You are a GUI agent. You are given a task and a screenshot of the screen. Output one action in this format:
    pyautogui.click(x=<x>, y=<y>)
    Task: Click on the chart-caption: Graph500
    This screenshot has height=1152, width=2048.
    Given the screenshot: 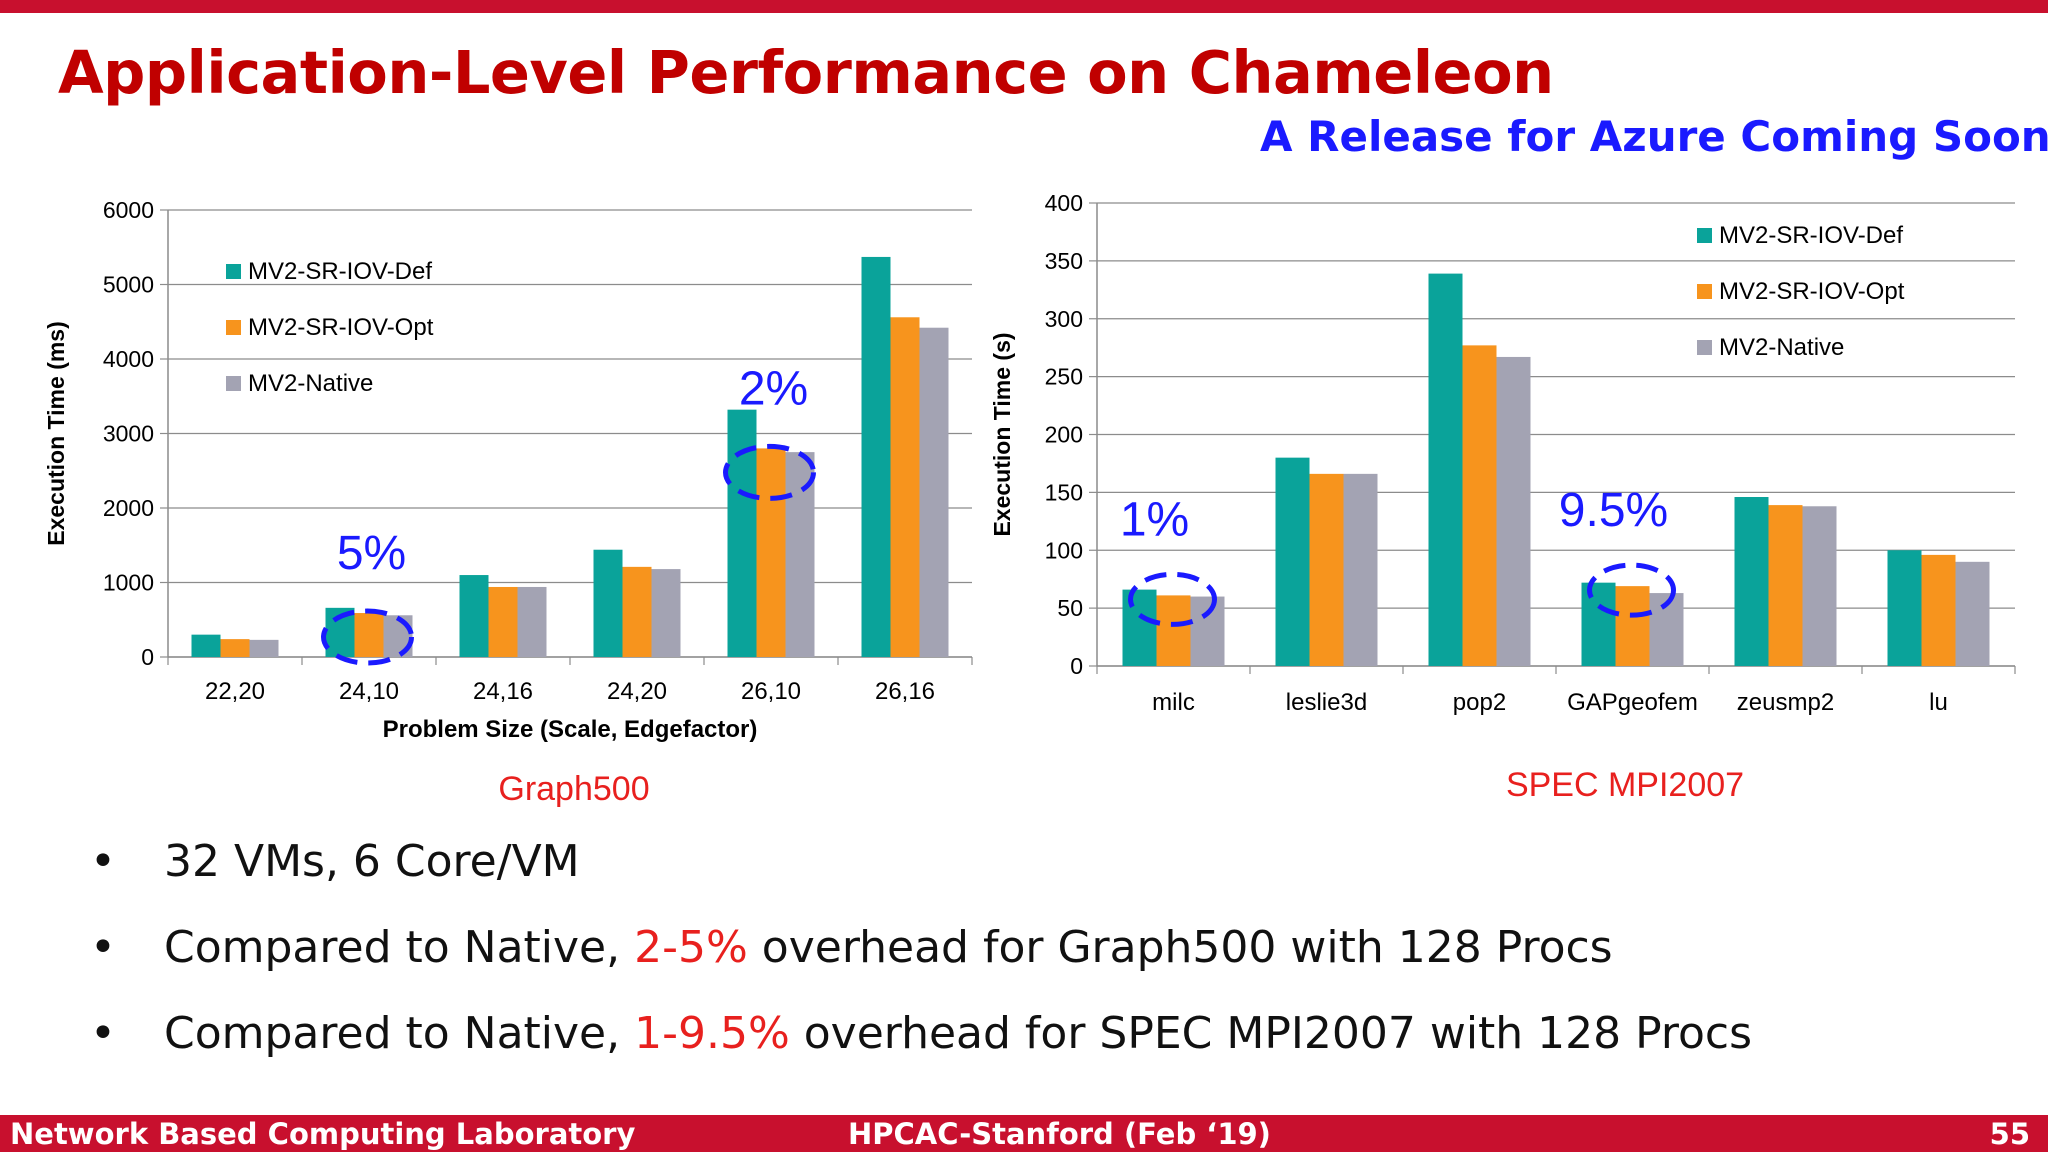 What is the action you would take?
    pyautogui.click(x=573, y=789)
    